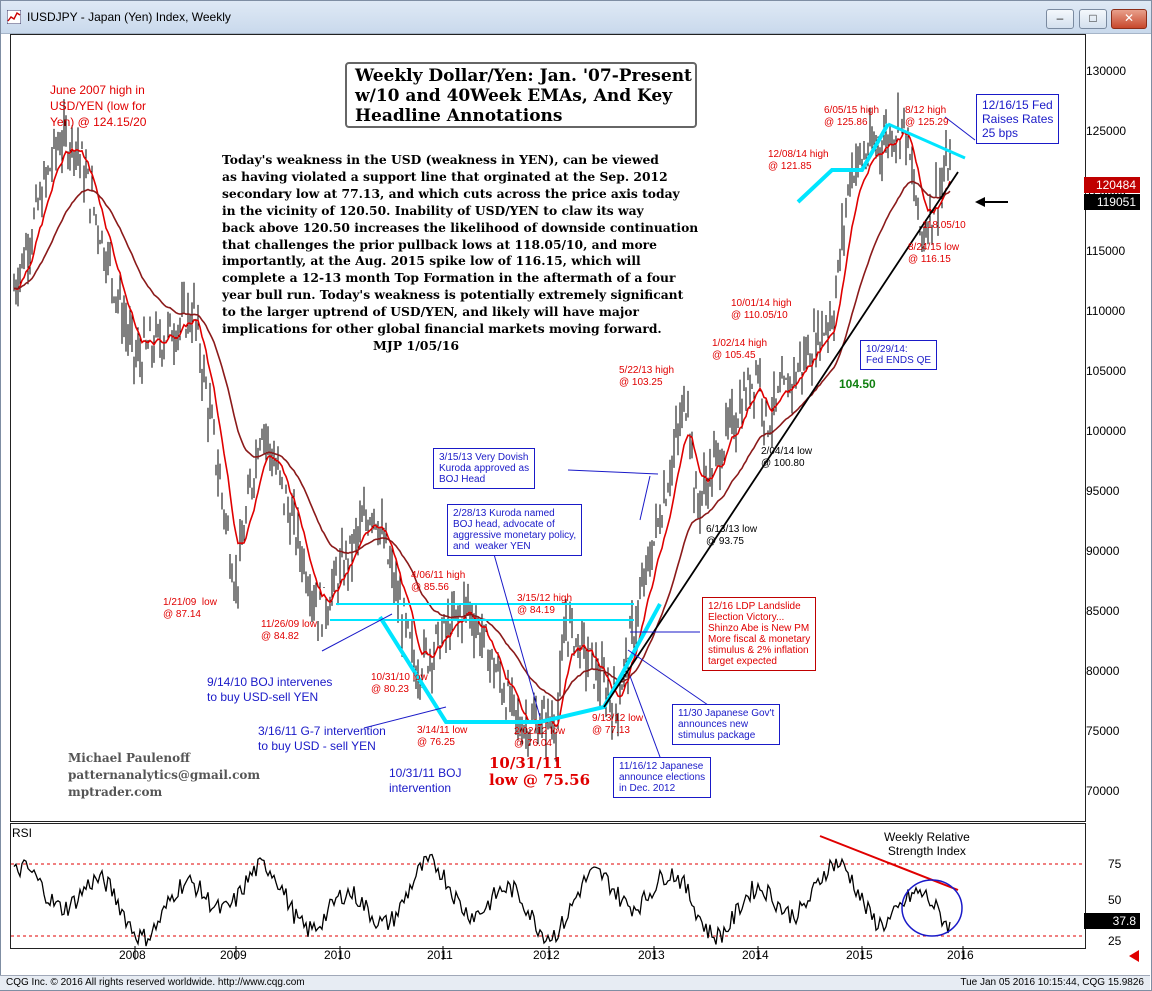 The image size is (1152, 991). I want to click on price-tick-label: 70000, so click(1103, 791).